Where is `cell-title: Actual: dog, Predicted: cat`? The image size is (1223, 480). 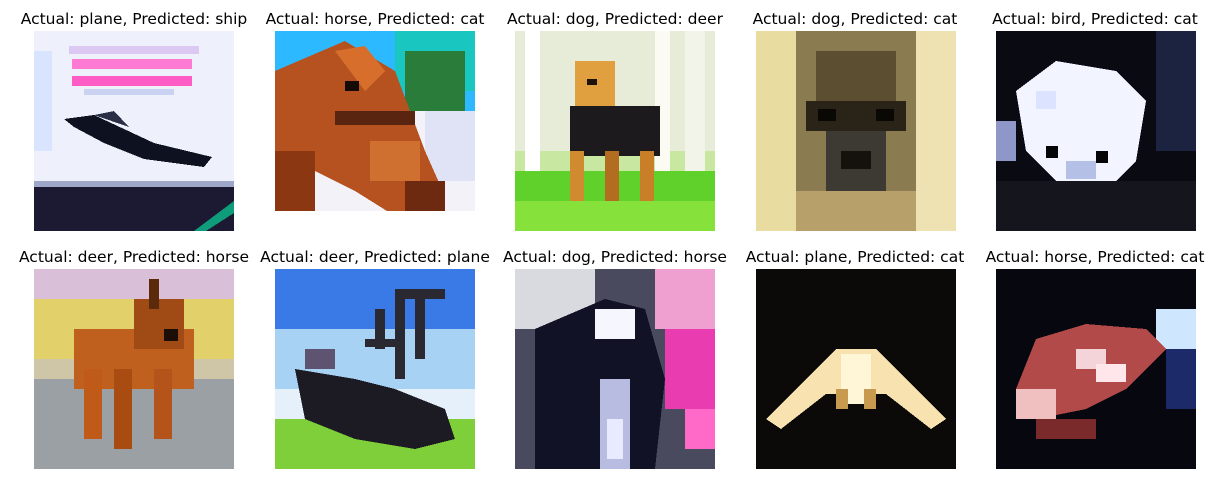
cell-title: Actual: dog, Predicted: cat is located at coordinates (855, 19).